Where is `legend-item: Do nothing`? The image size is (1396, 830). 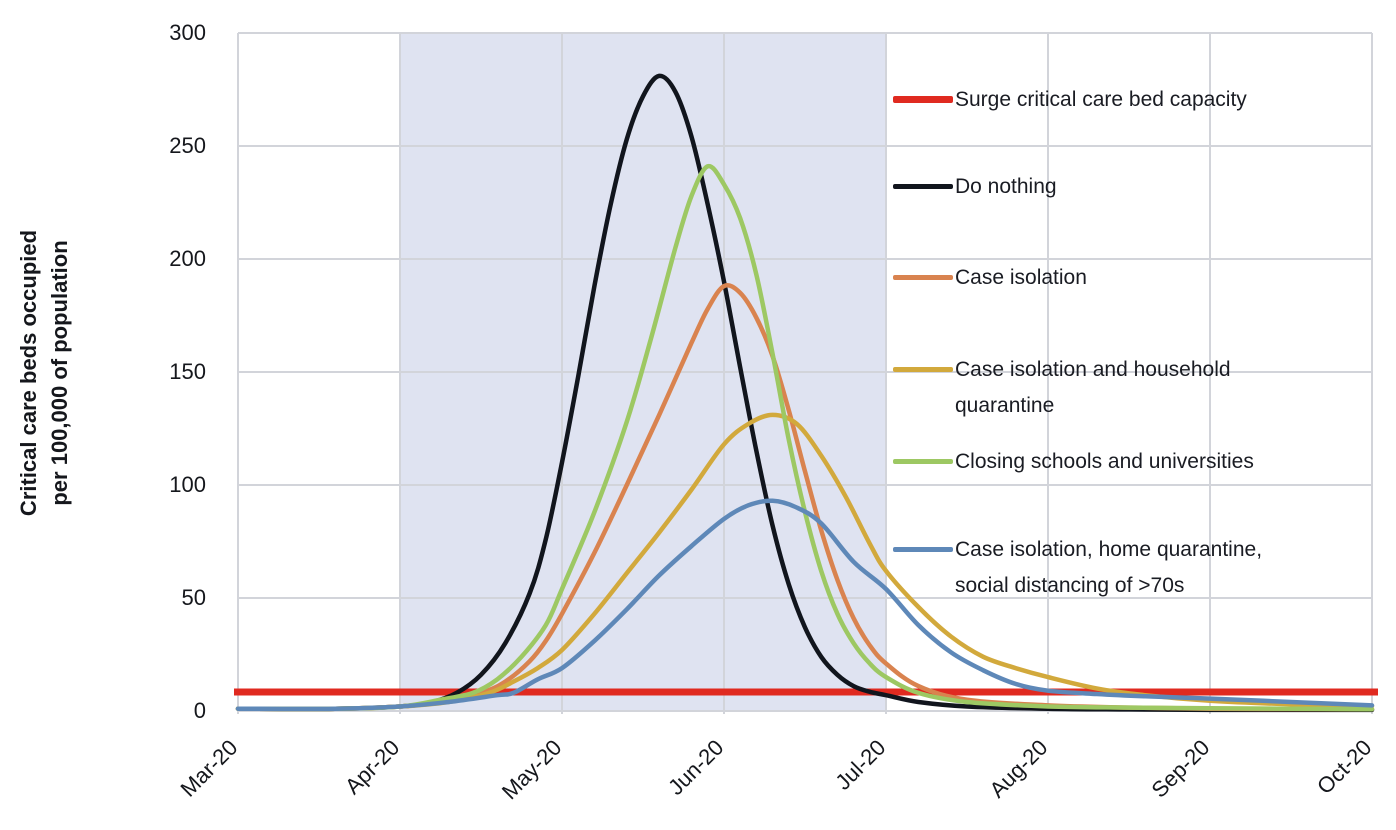 legend-item: Do nothing is located at coordinates (975, 187).